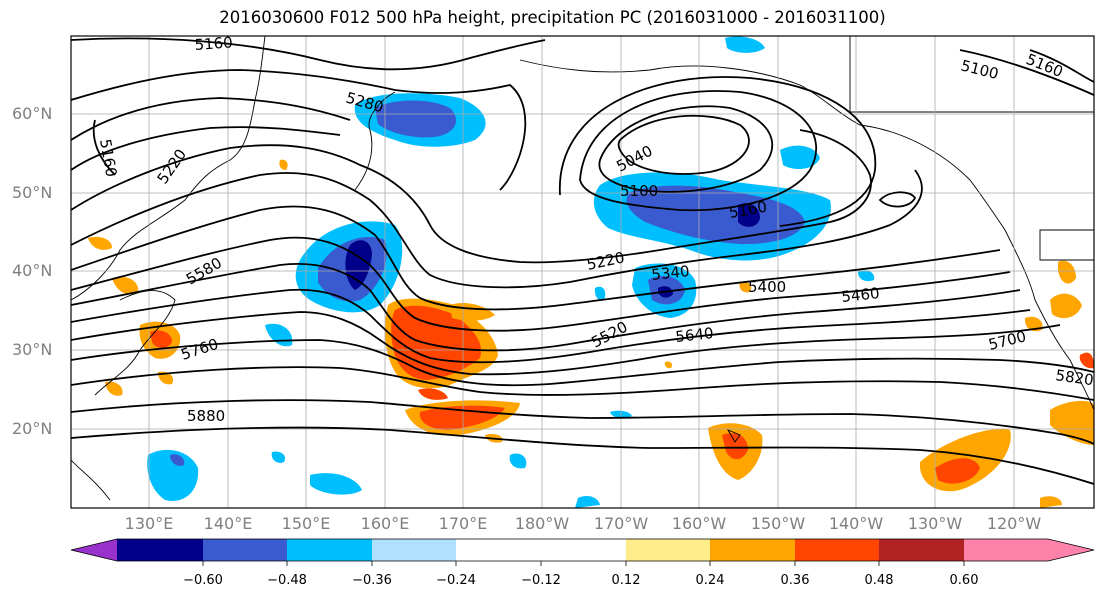 This screenshot has width=1105, height=601. Describe the element at coordinates (541, 580) in the screenshot. I see `colorbar-tick-label: −0.12` at that location.